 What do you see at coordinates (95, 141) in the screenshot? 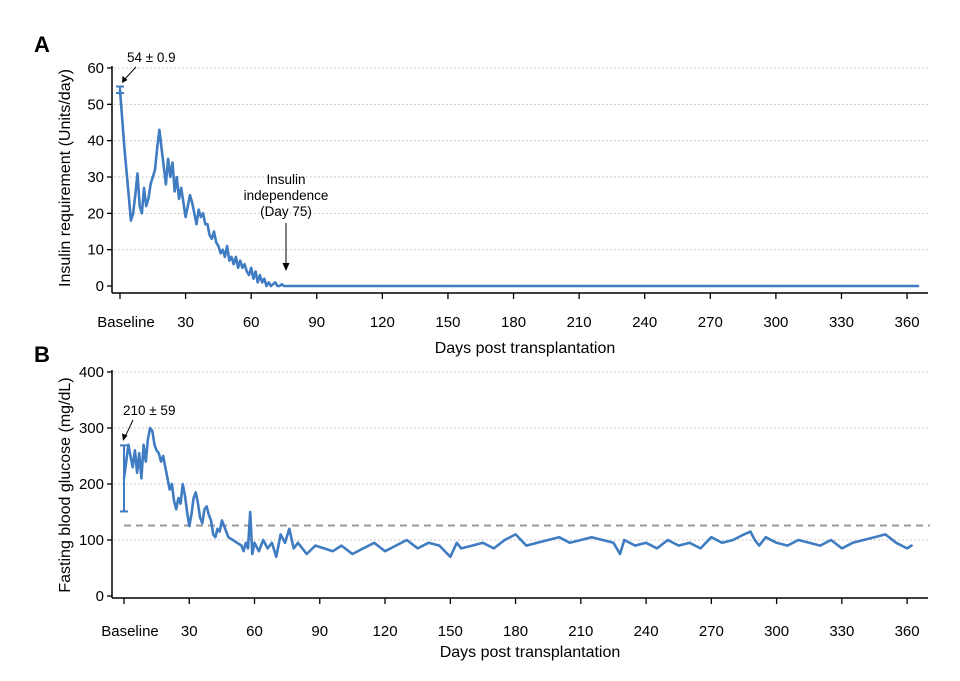
I see `y-tick-label-40: 40` at bounding box center [95, 141].